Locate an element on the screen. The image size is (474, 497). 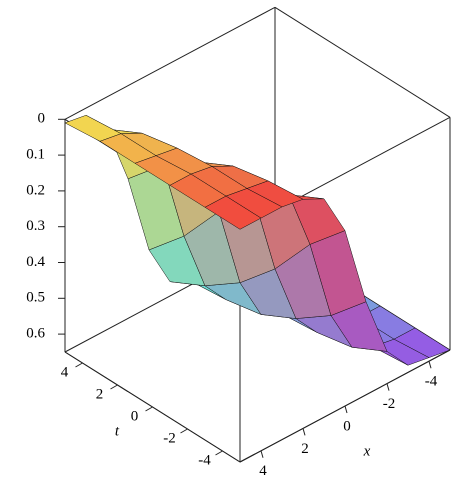
x-axis-label: x is located at coordinates (367, 451).